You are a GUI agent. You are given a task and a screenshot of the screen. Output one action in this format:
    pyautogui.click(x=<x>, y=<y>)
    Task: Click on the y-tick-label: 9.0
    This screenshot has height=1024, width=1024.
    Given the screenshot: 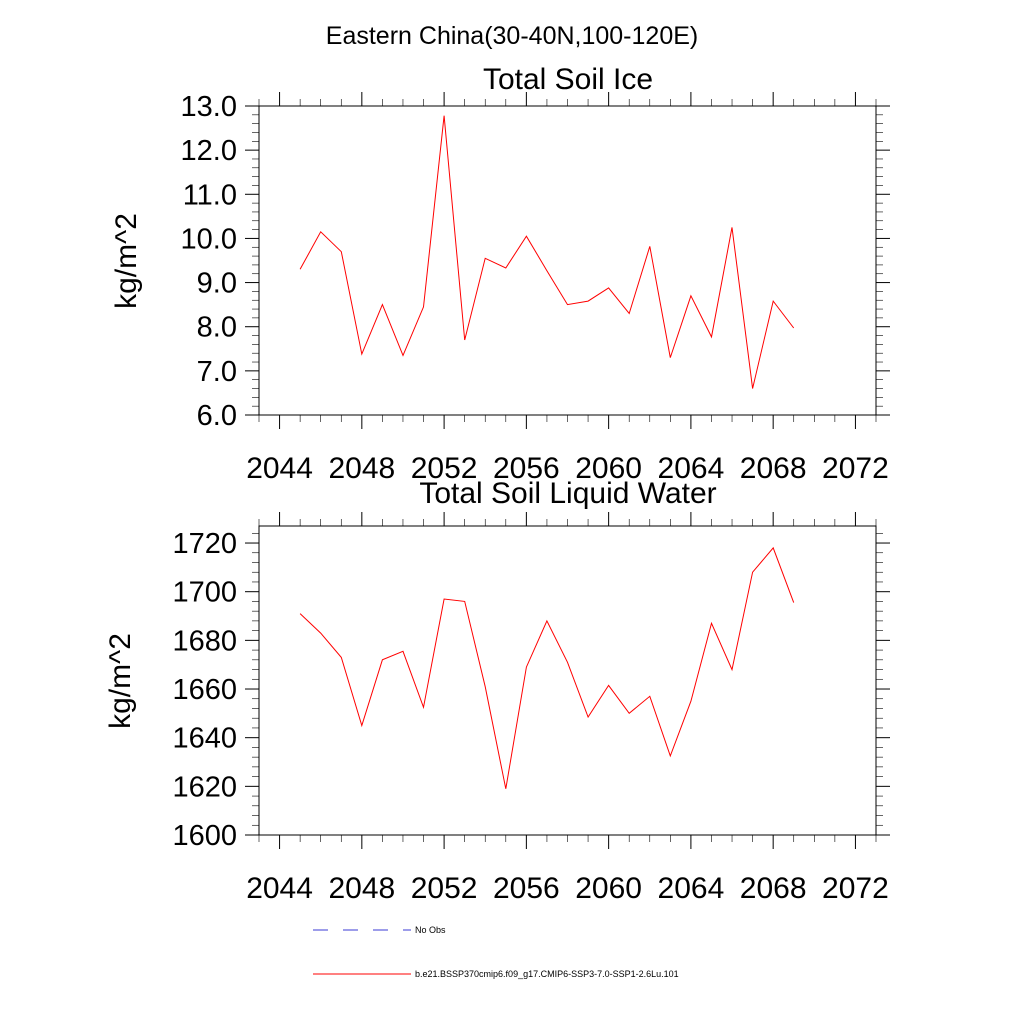 What is the action you would take?
    pyautogui.click(x=217, y=284)
    